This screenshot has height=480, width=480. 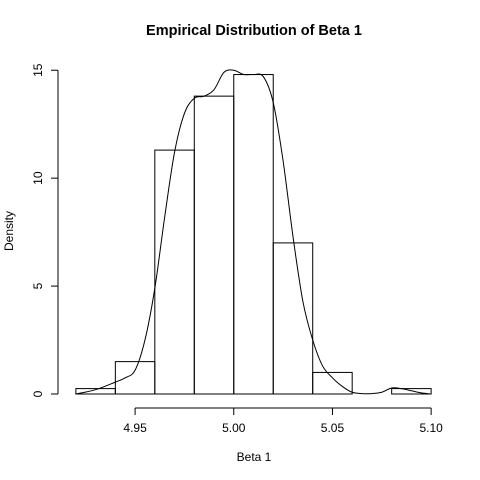 What do you see at coordinates (254, 31) in the screenshot?
I see `chart-title: Empirical Distribution of Beta 1` at bounding box center [254, 31].